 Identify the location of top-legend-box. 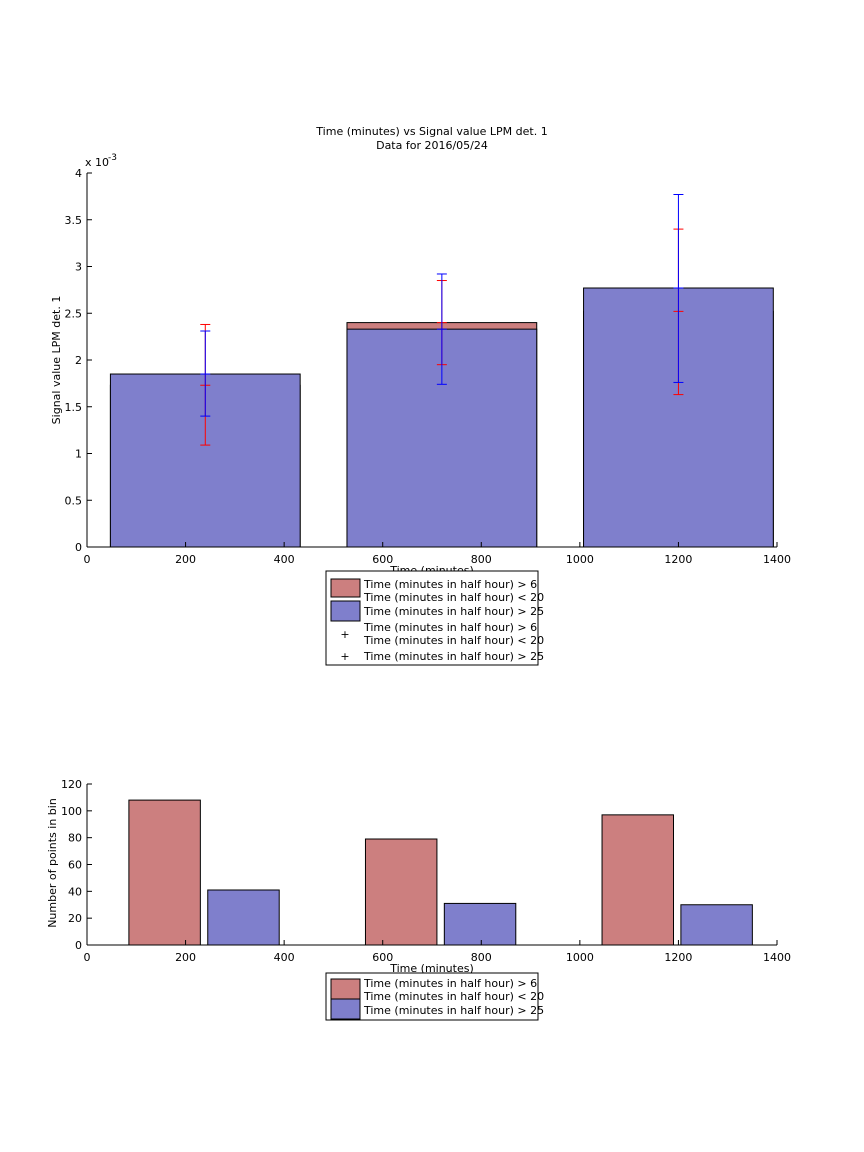
(432, 618).